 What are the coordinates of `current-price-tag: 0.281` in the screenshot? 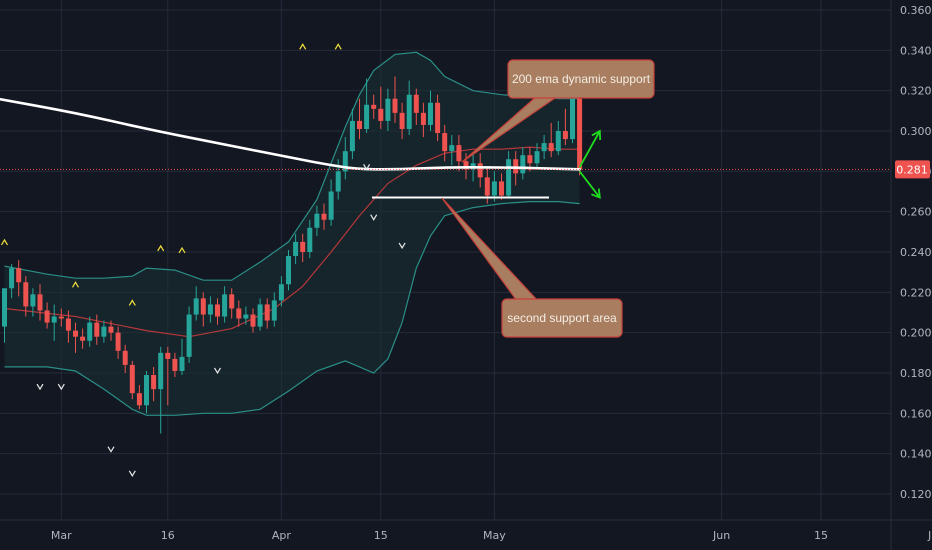 It's located at (912, 169).